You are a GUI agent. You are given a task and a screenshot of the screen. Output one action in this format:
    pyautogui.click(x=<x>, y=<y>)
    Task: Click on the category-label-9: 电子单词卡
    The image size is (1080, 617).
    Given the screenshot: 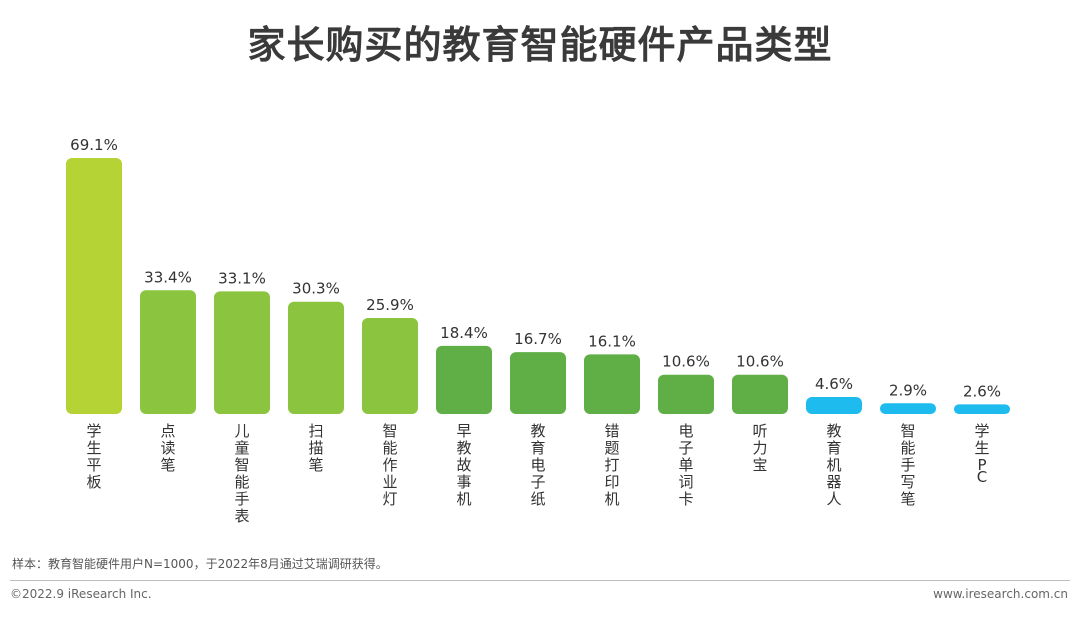 What is the action you would take?
    pyautogui.click(x=685, y=465)
    